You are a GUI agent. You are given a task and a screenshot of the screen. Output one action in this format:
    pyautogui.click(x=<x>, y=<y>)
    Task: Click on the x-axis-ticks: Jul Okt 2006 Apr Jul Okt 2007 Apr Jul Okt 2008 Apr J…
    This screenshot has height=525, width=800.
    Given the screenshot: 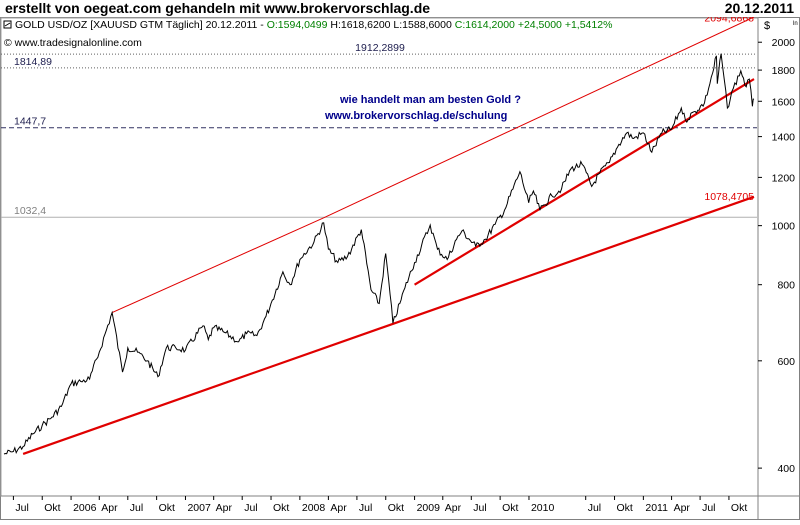 What is the action you would take?
    pyautogui.click(x=379, y=505)
    